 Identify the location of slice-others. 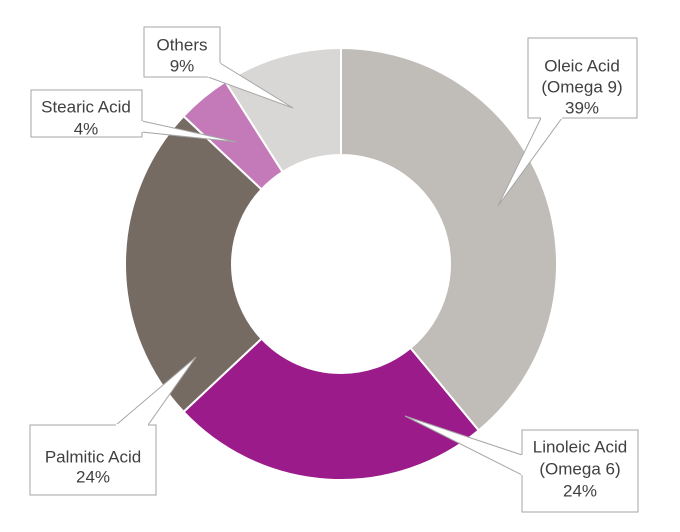
(282, 110).